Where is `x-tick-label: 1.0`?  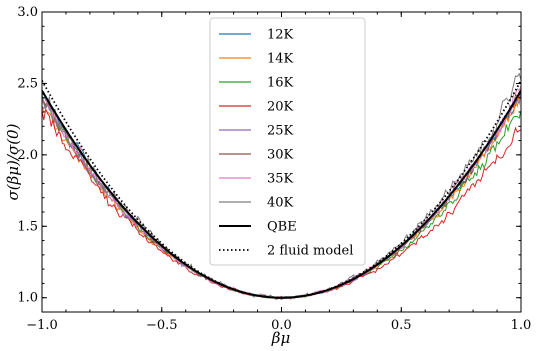 x-tick-label: 1.0 is located at coordinates (521, 325).